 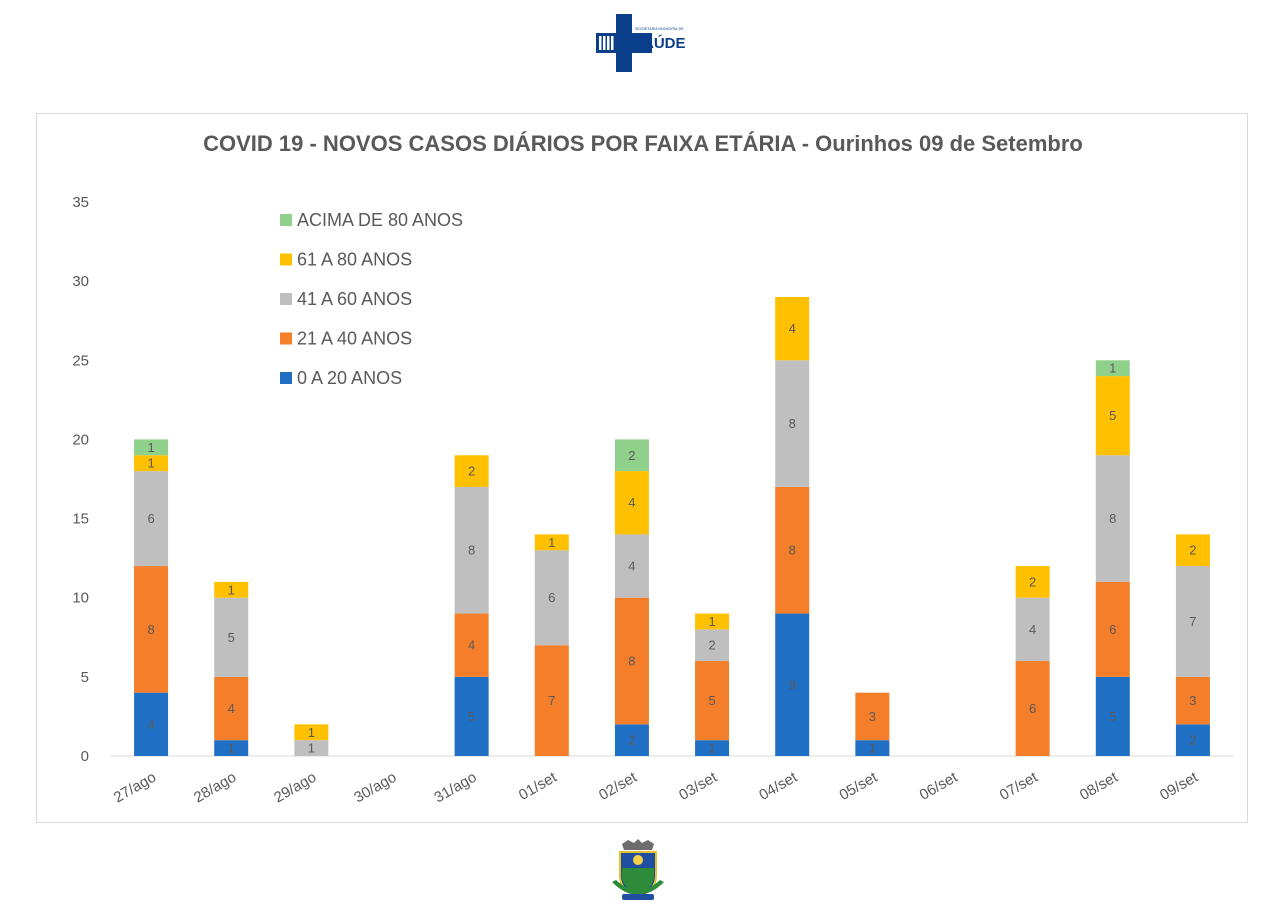 I want to click on y-tick-label: 30, so click(x=80, y=281).